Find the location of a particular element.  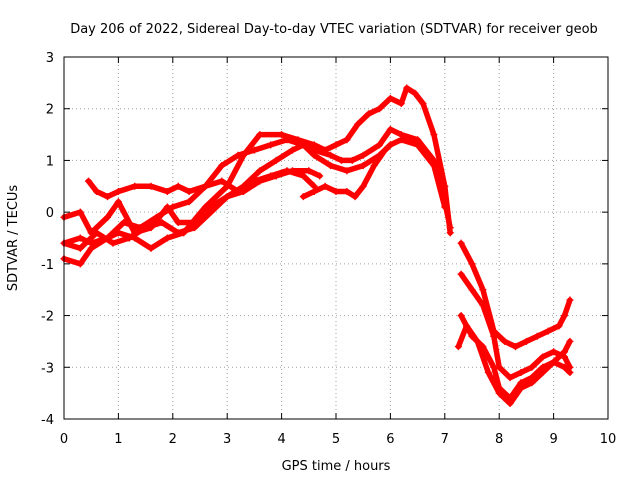

y-tick-label: -2 is located at coordinates (47, 317).